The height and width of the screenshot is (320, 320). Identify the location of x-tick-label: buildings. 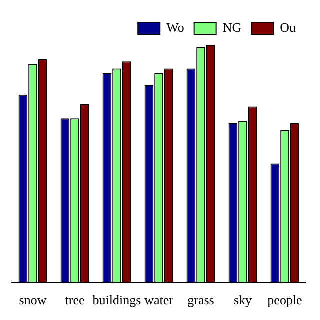
(117, 300).